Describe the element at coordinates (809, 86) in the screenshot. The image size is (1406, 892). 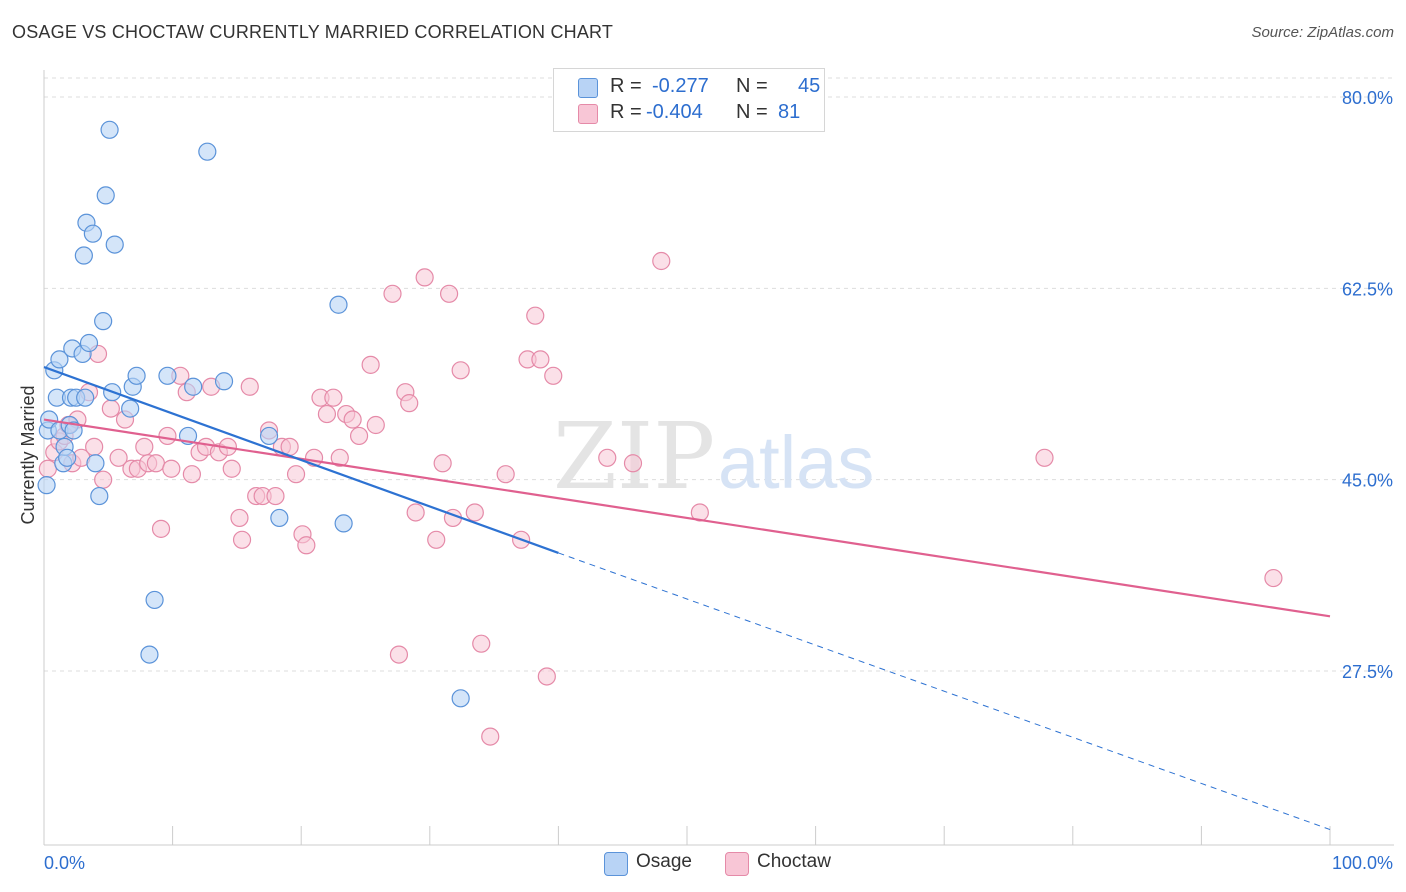
I see `osage-n-value: 45` at that location.